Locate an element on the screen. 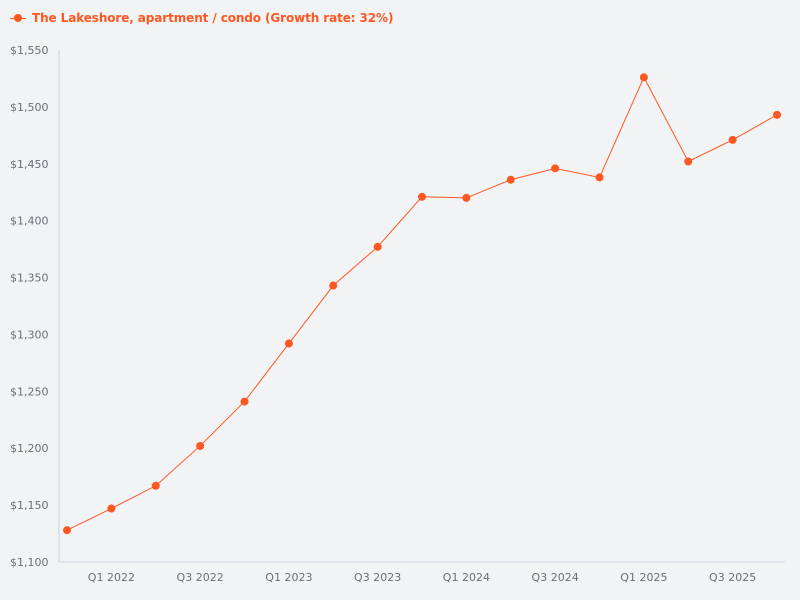  y-tick-label: $1,400 is located at coordinates (29, 221).